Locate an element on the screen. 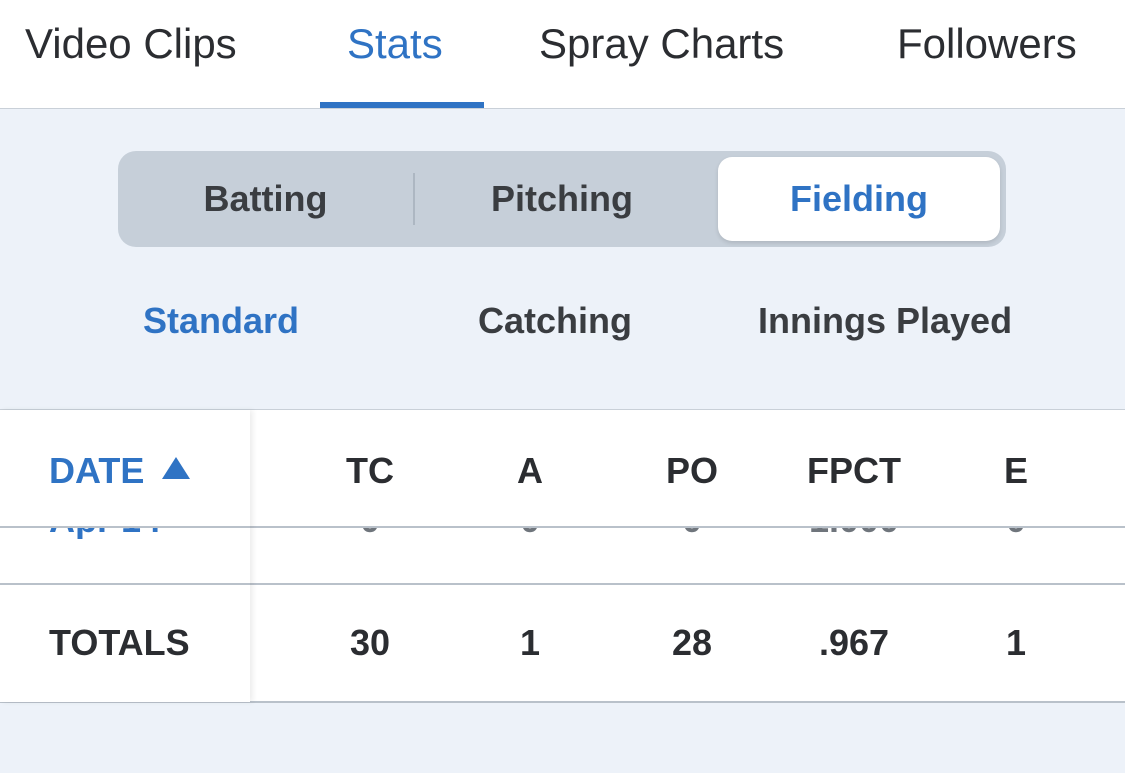 The height and width of the screenshot is (773, 1125). totals-label: TOTALS is located at coordinates (119, 642).